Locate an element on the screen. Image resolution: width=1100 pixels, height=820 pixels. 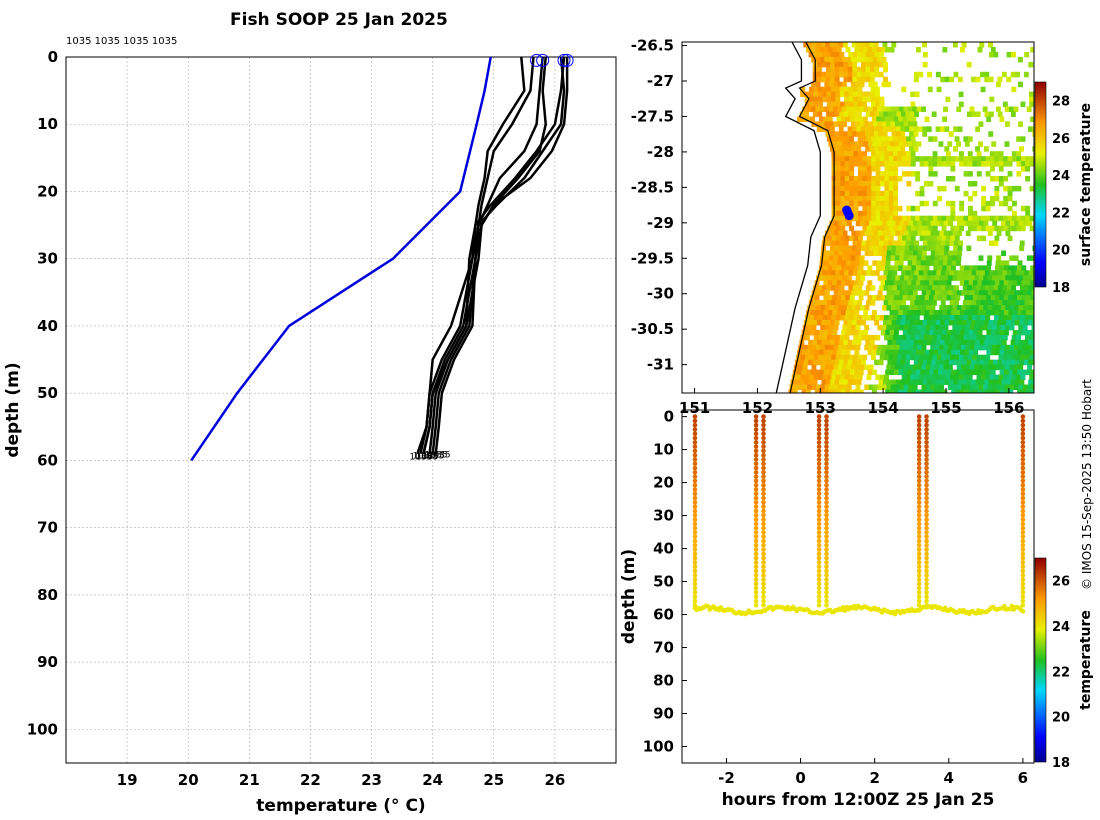
climatology-line is located at coordinates (341, 259).